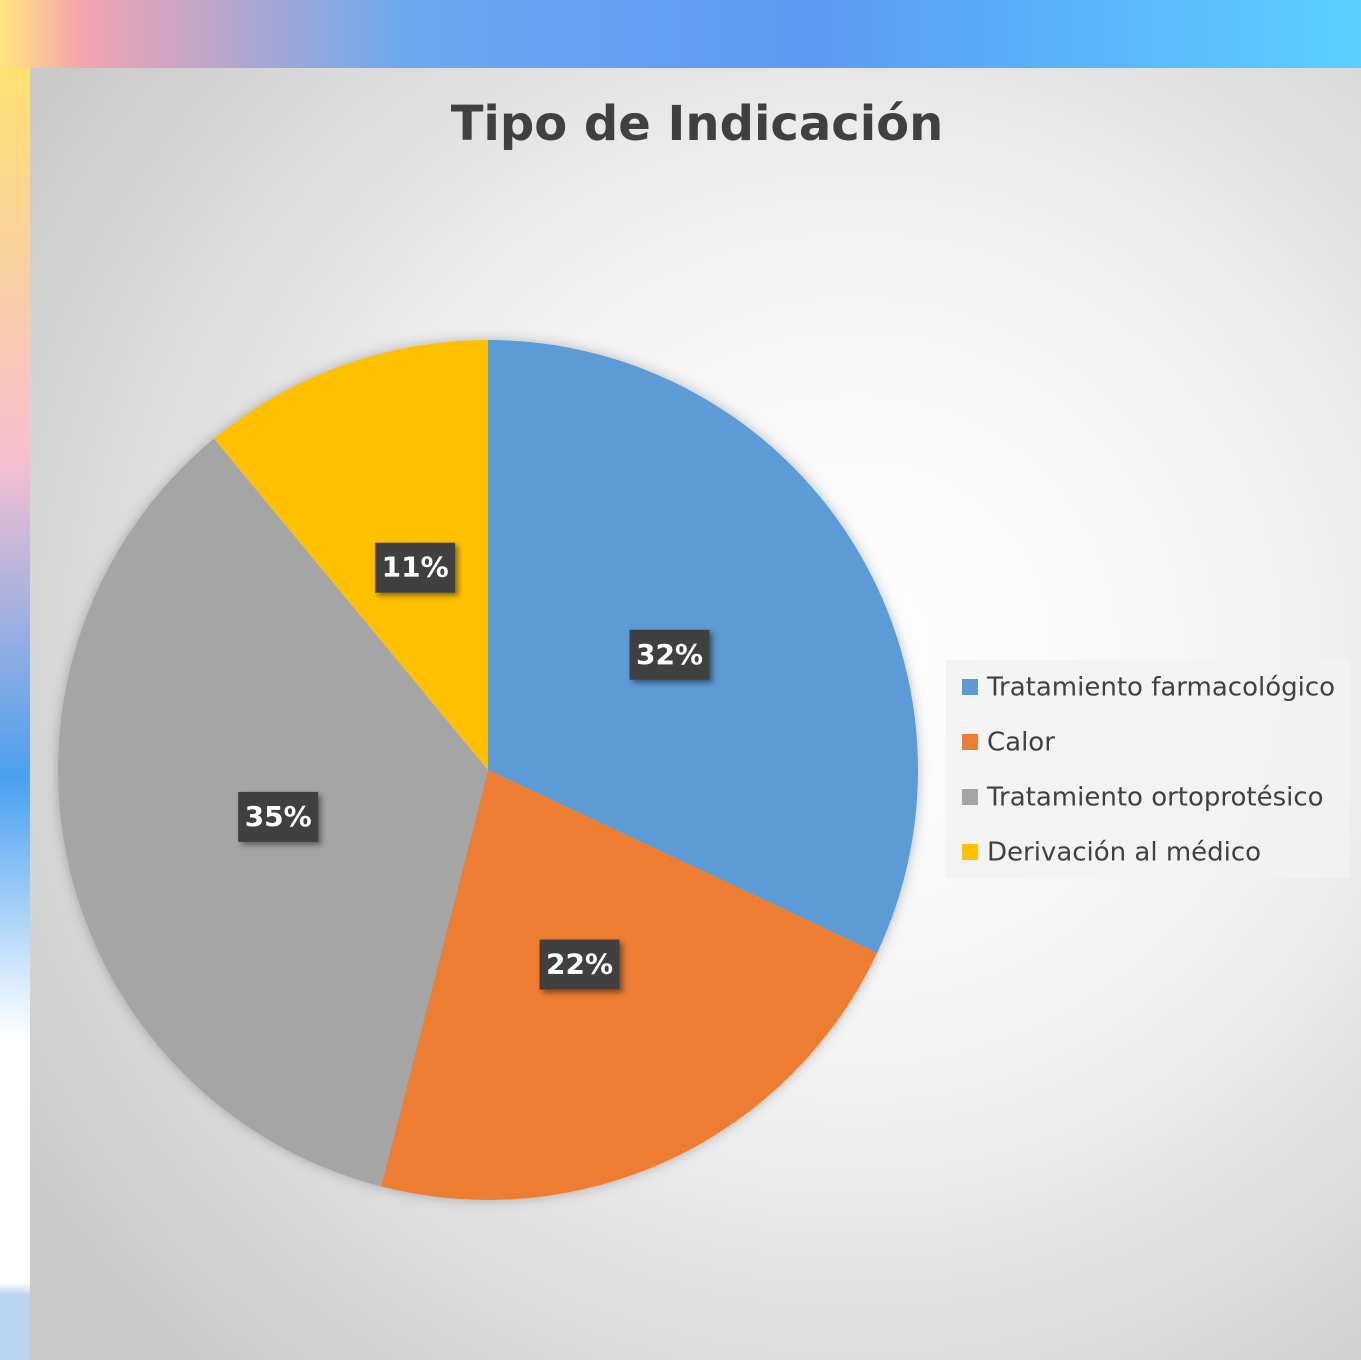  I want to click on legend-label: Calor, so click(1021, 743).